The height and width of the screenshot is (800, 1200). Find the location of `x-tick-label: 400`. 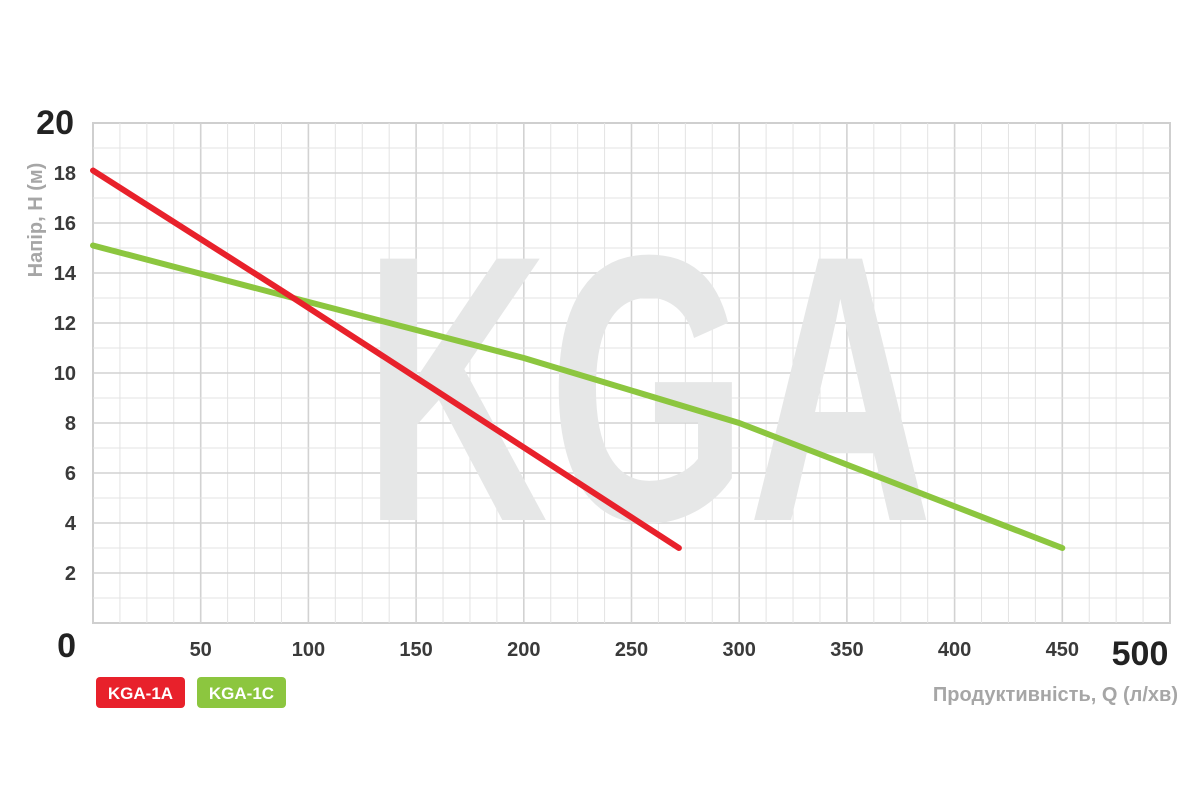

x-tick-label: 400 is located at coordinates (954, 650).